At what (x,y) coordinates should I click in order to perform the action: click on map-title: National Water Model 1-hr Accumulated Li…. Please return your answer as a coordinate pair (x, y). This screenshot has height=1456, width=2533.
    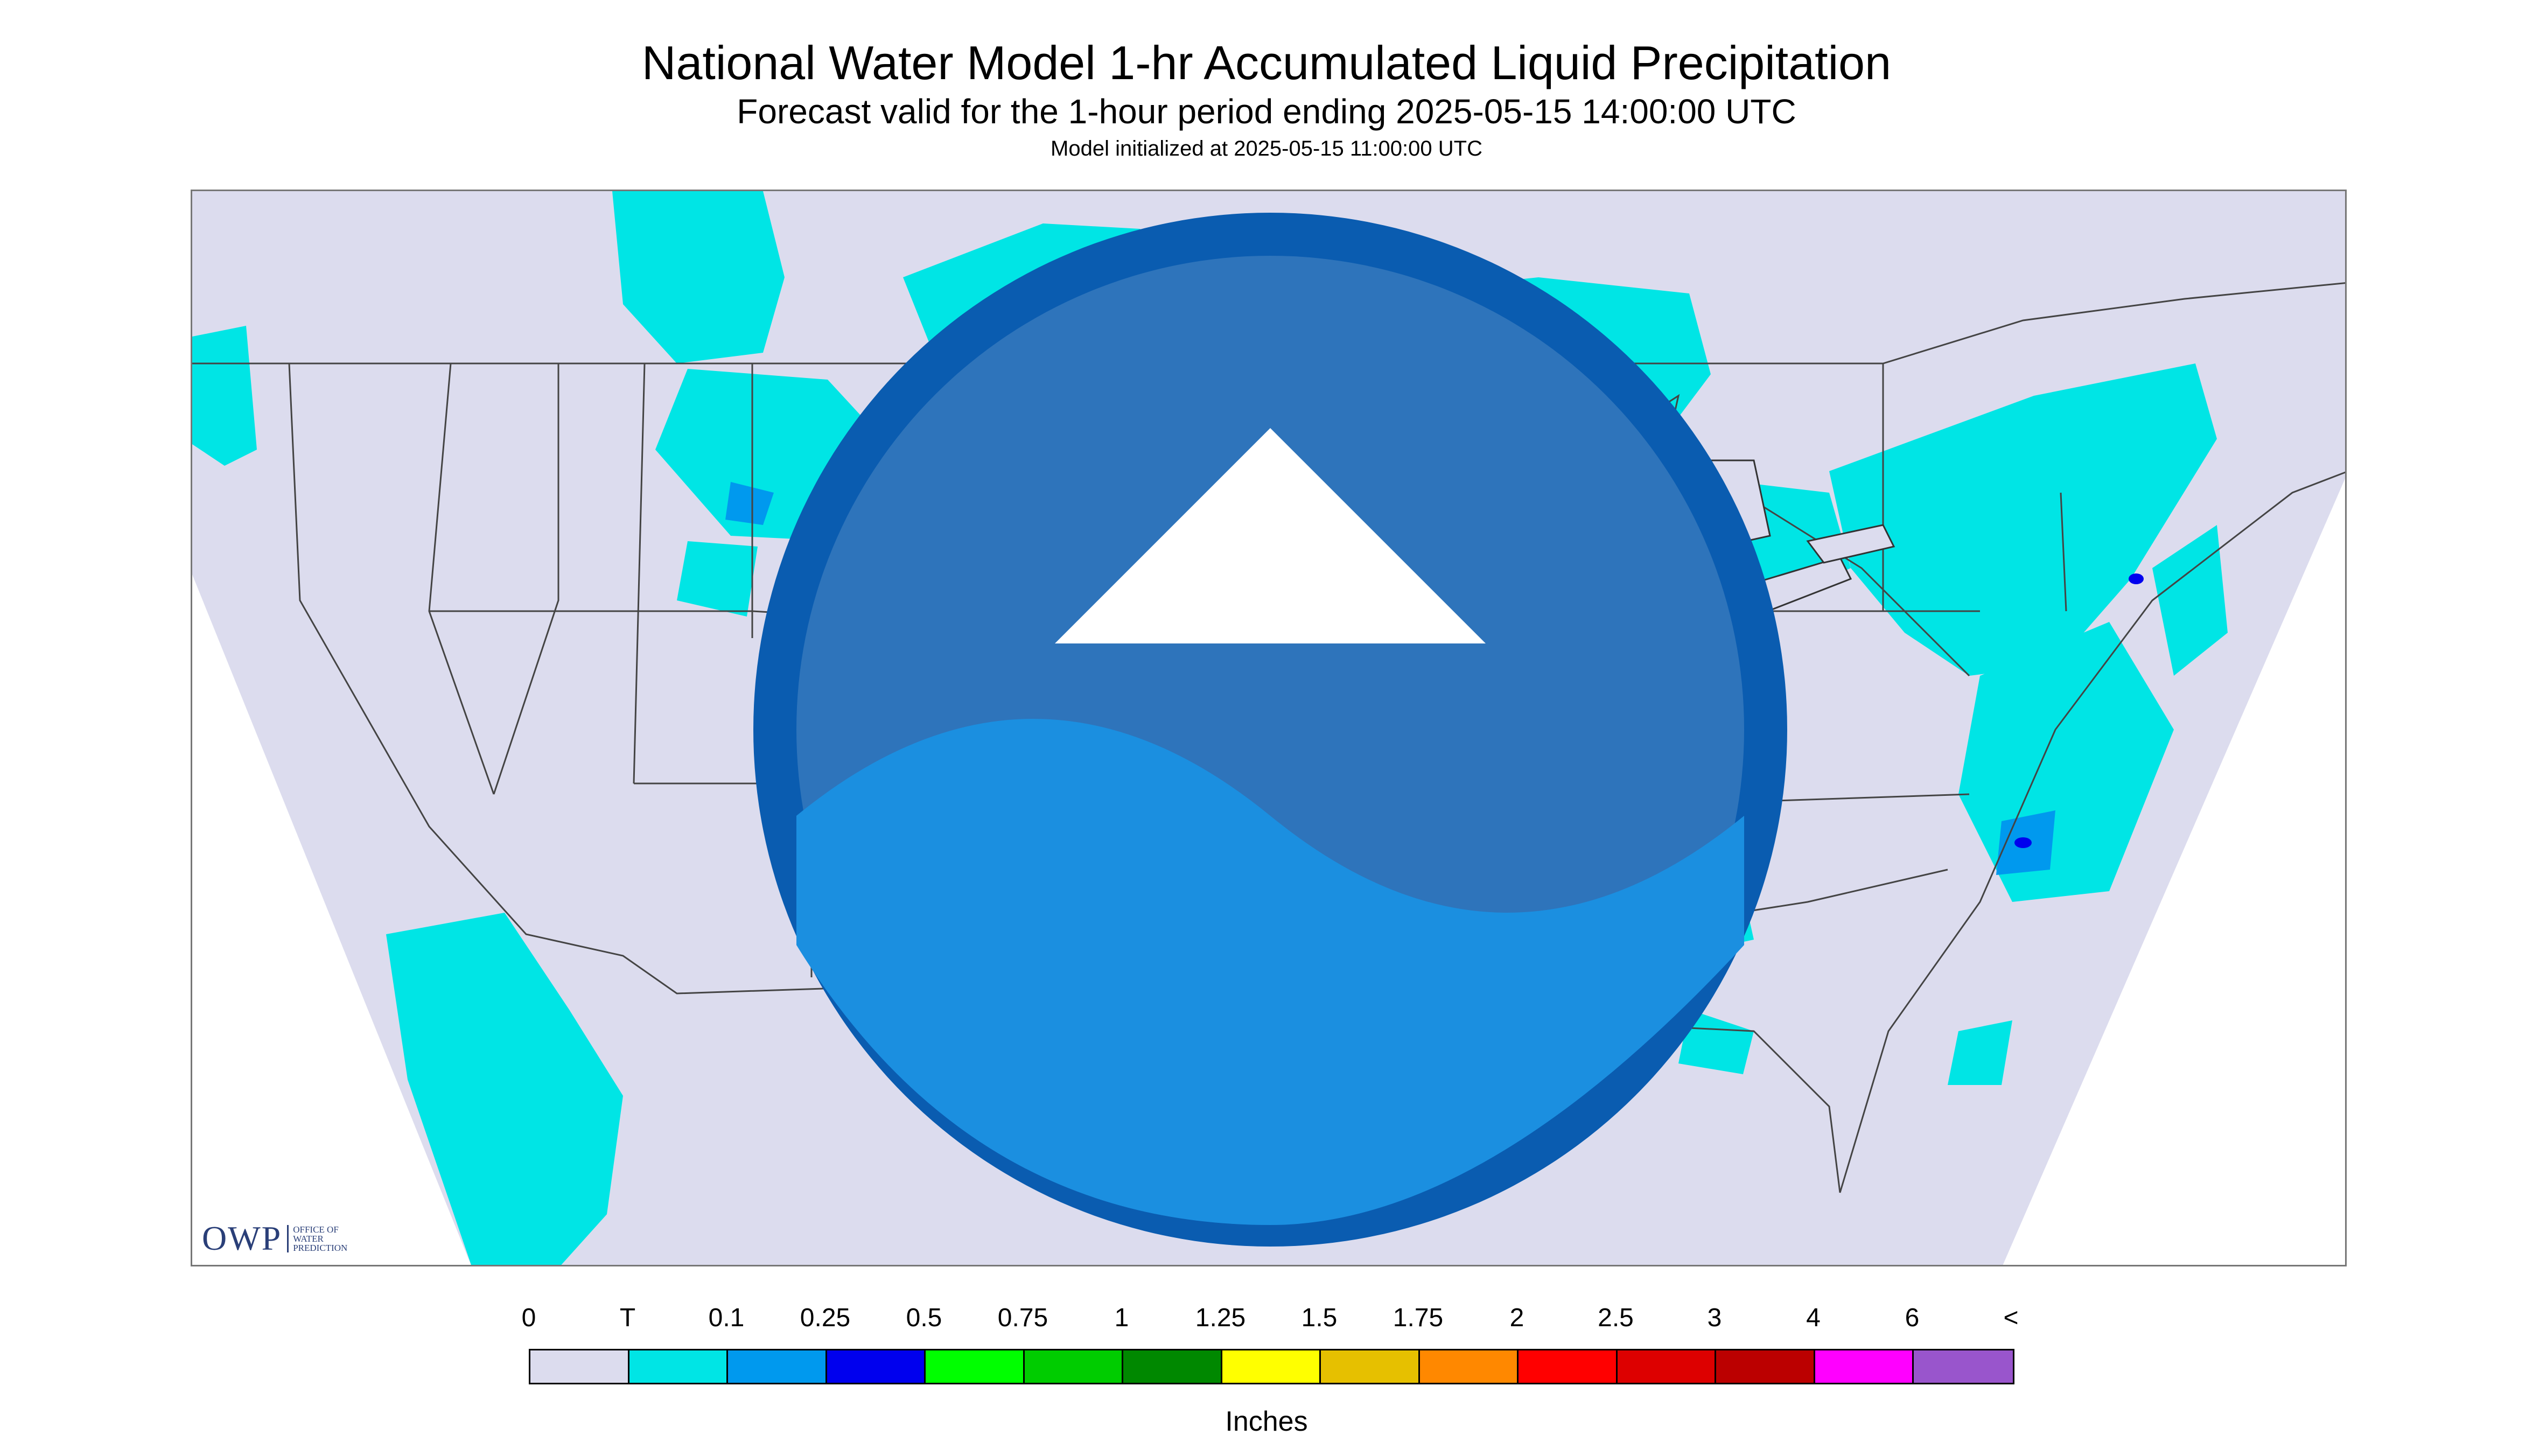
    Looking at the image, I should click on (1266, 62).